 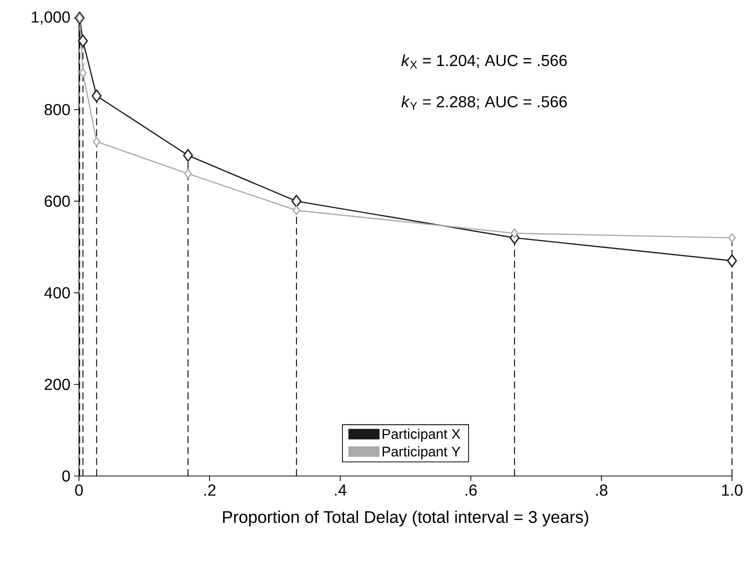 I want to click on x-tick-label: .2, so click(x=210, y=490).